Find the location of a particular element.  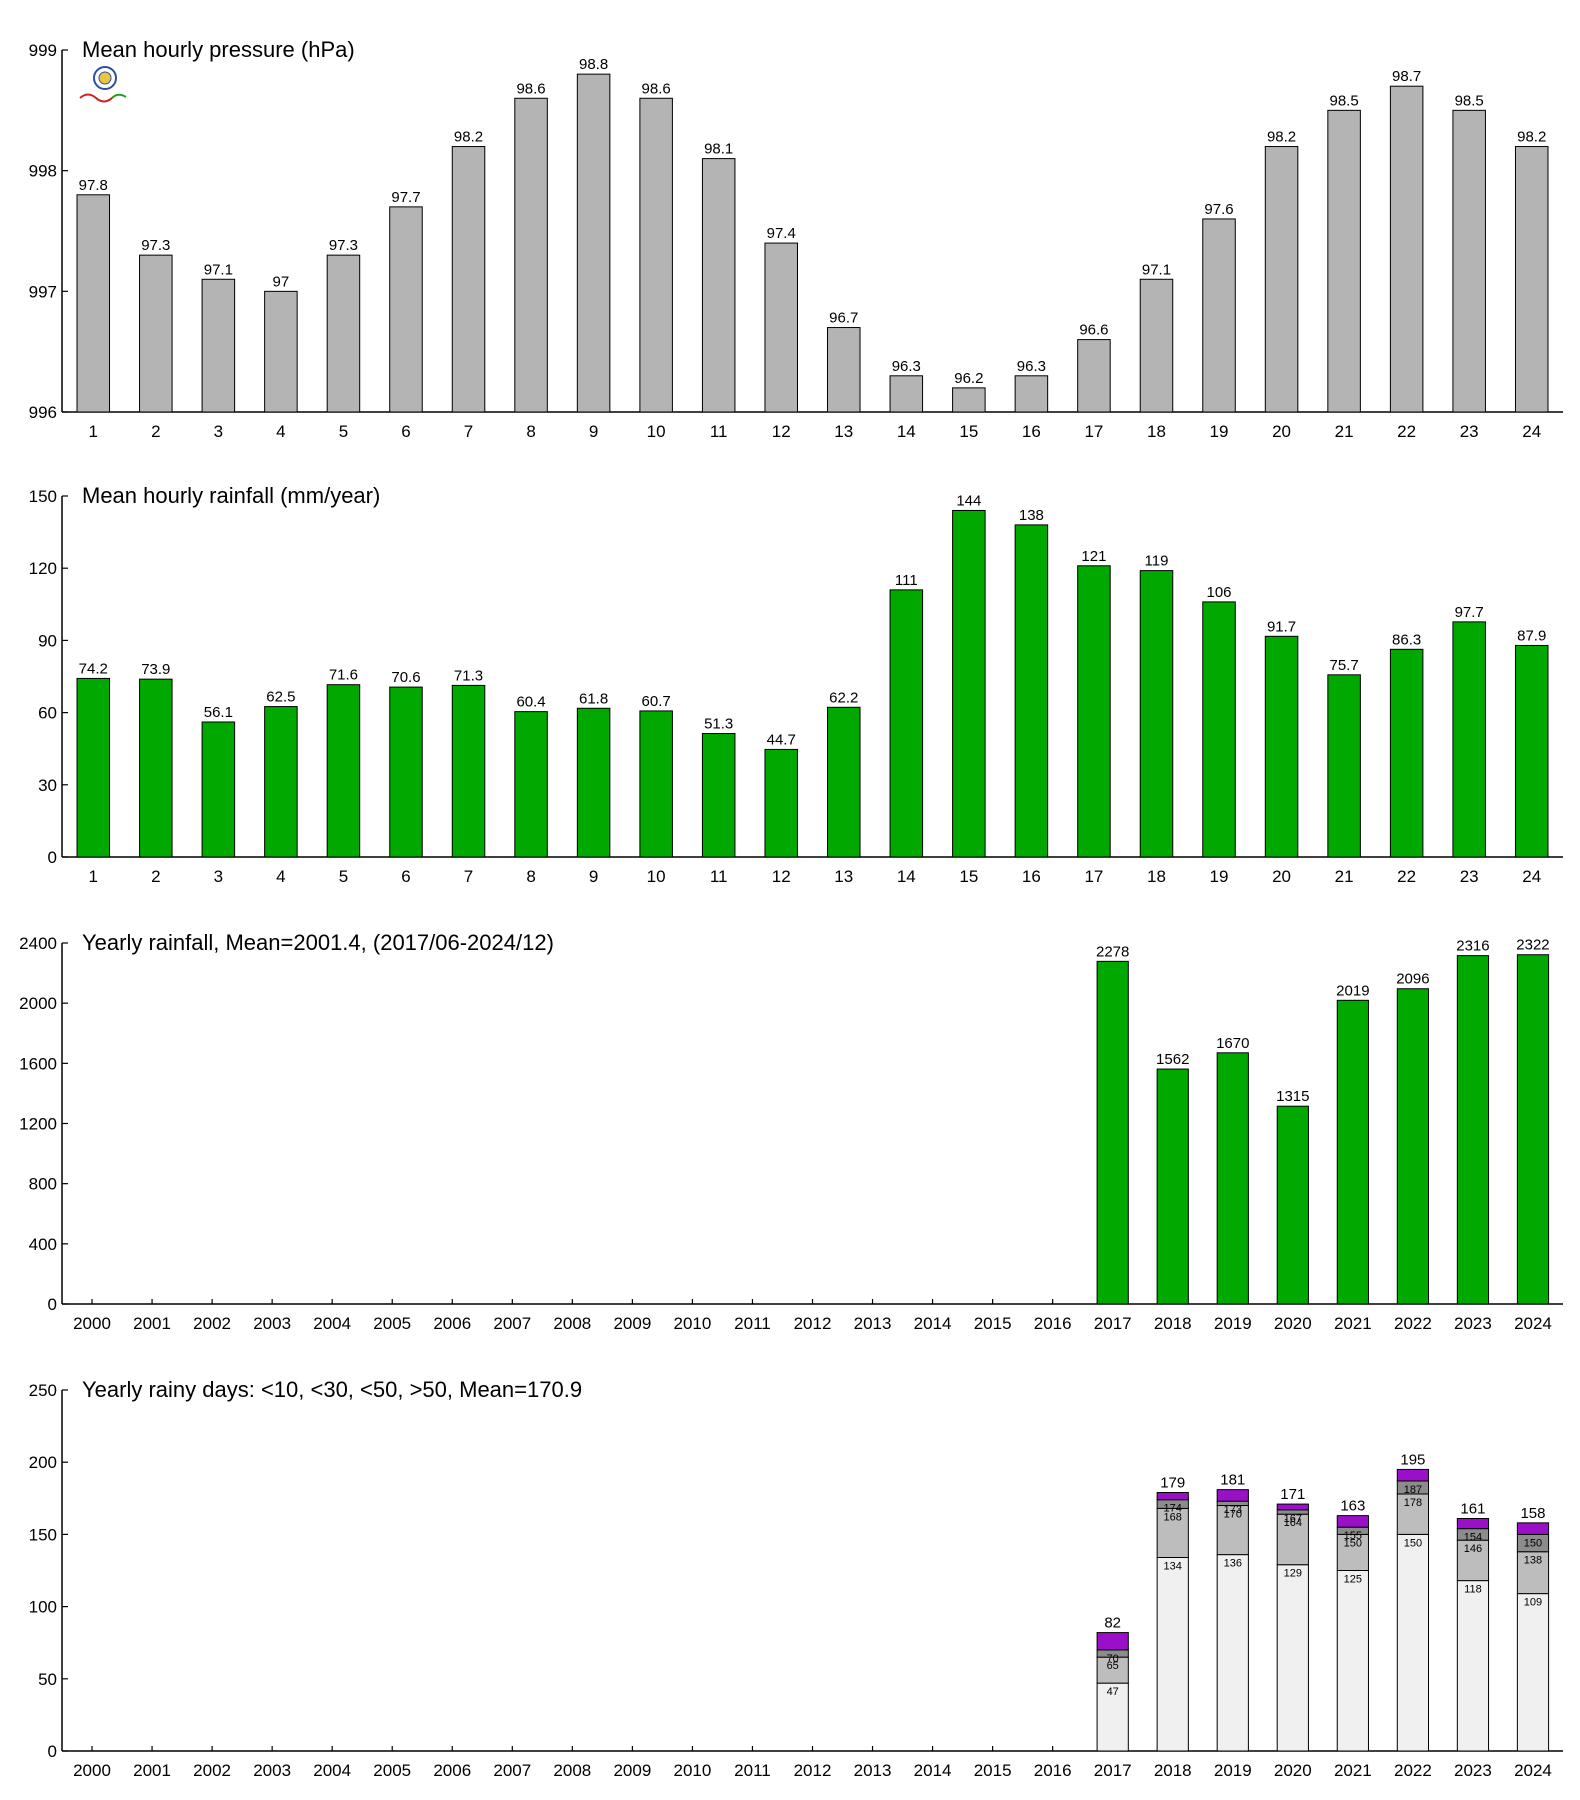

x-tick-label: 2 is located at coordinates (155, 876).